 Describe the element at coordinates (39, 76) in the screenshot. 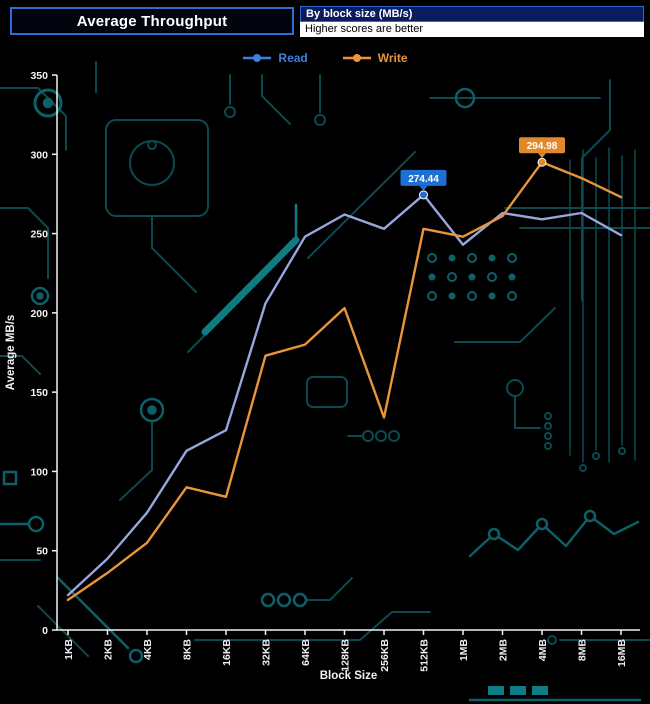

I see `y-tick-label: 350` at that location.